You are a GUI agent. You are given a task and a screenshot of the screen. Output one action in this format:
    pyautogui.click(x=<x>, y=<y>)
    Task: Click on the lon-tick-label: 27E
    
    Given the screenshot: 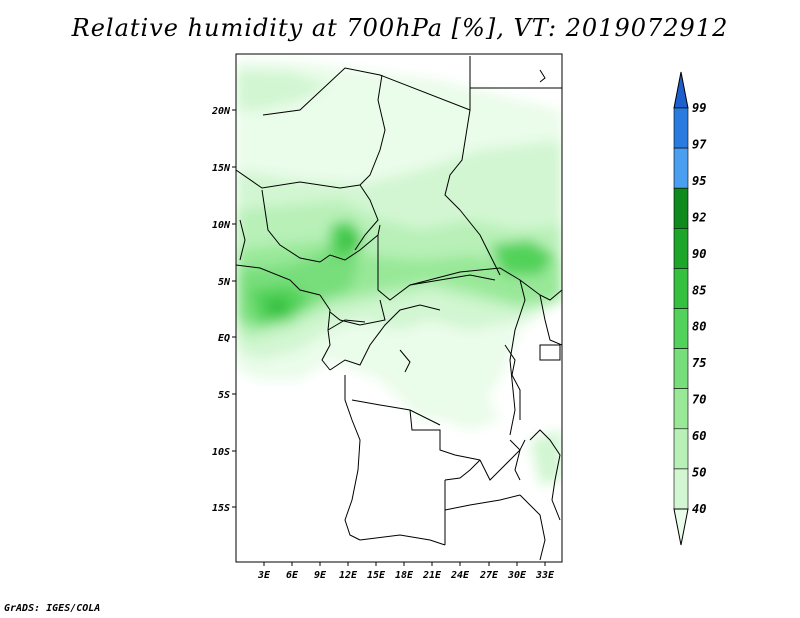 What is the action you would take?
    pyautogui.click(x=489, y=575)
    